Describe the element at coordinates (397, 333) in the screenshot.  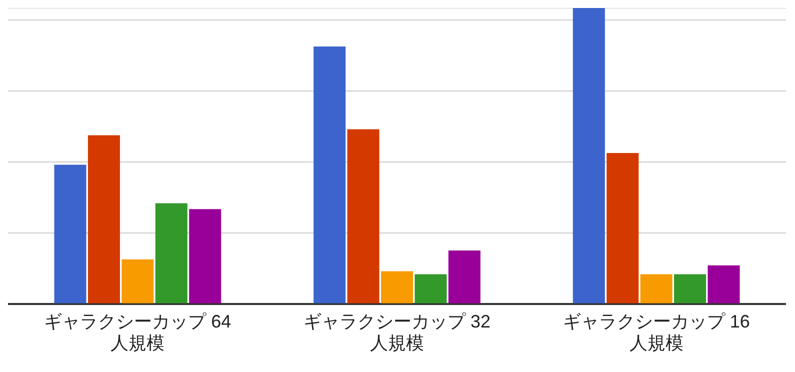
I see `x-tick-label: ギャラクシーカップ 32人規模` at that location.